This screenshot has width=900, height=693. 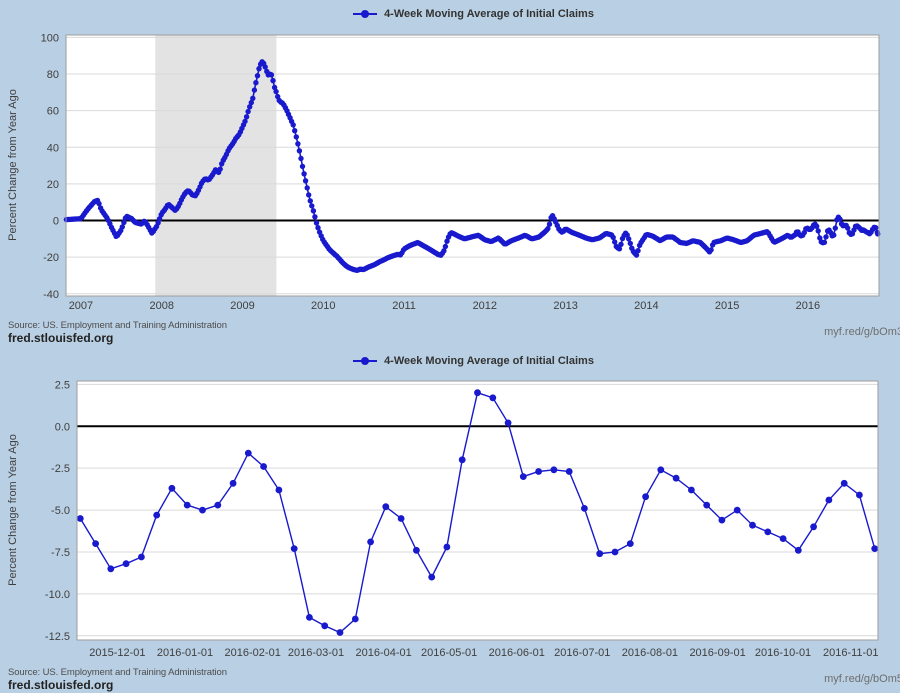 What do you see at coordinates (81, 306) in the screenshot?
I see `svg-text: 2007` at bounding box center [81, 306].